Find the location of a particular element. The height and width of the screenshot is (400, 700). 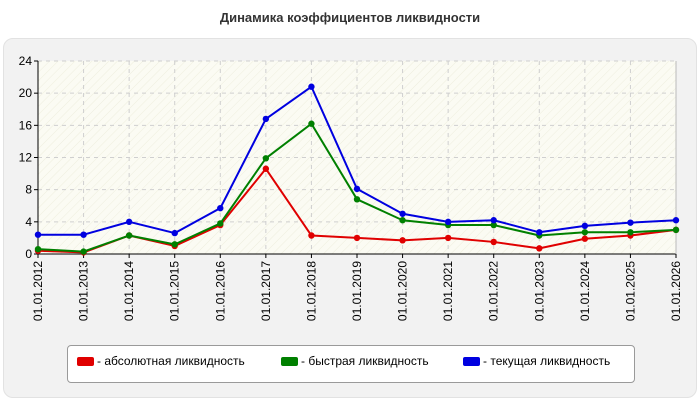

legend-swatch-blue is located at coordinates (471, 361).